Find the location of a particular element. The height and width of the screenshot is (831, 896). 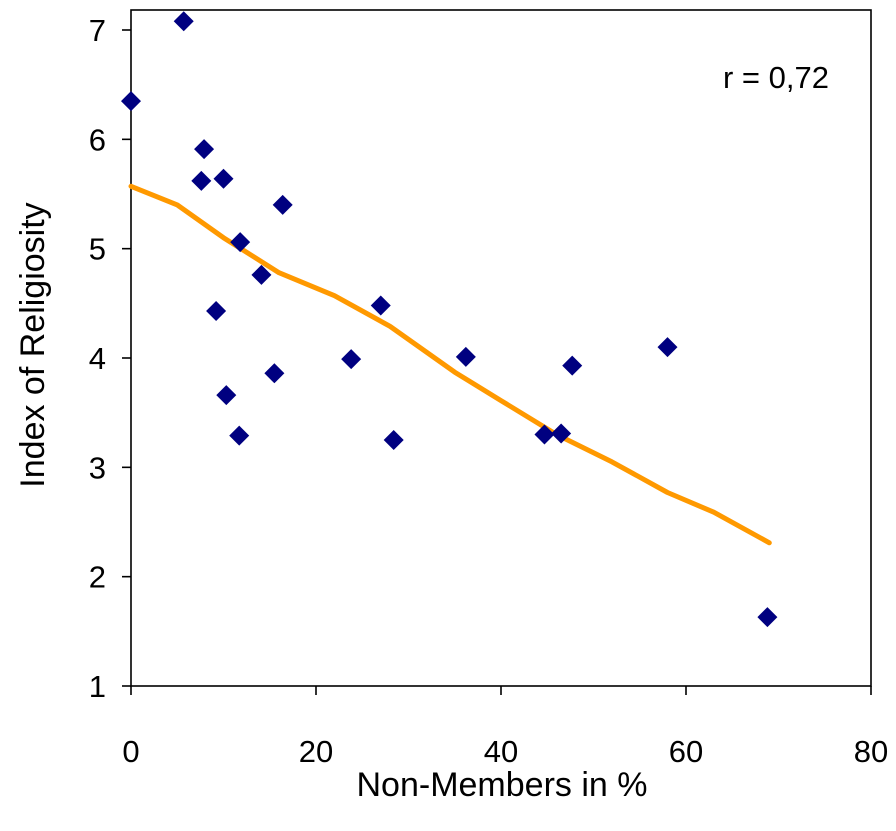

x-tick-label: 0 is located at coordinates (130, 751).